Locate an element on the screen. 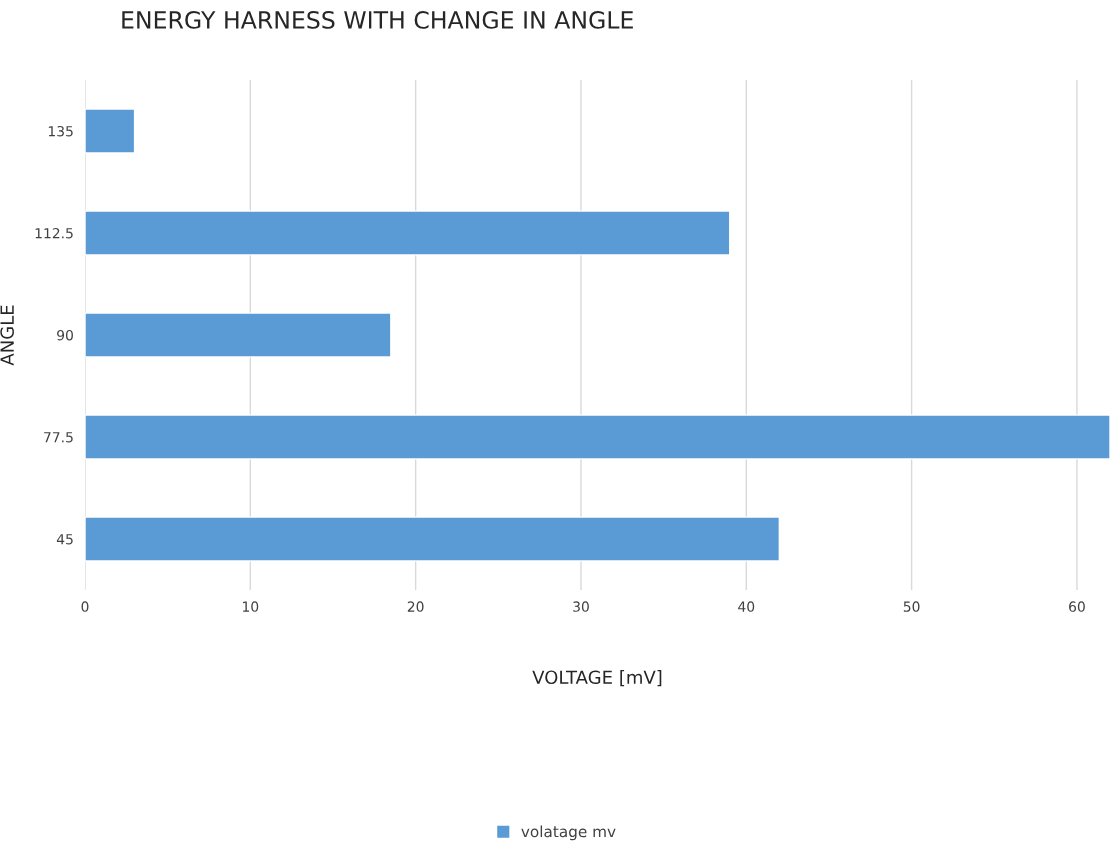 Image resolution: width=1114 pixels, height=854 pixels. x-tick-label: 20 is located at coordinates (415, 606).